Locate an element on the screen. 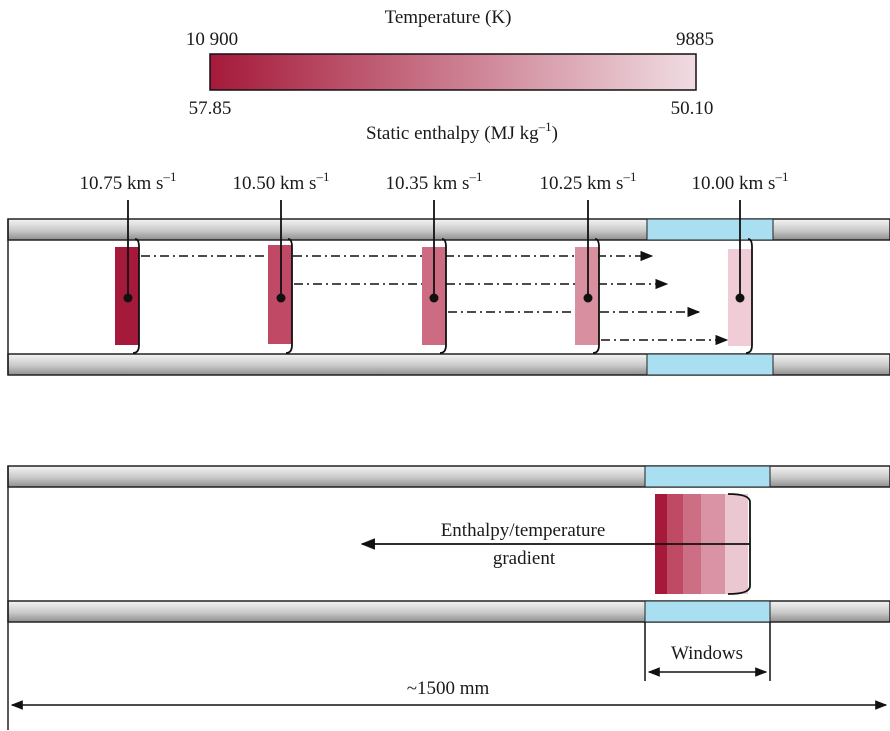 The image size is (890, 731). length-label: ~1500 mm is located at coordinates (448, 688).